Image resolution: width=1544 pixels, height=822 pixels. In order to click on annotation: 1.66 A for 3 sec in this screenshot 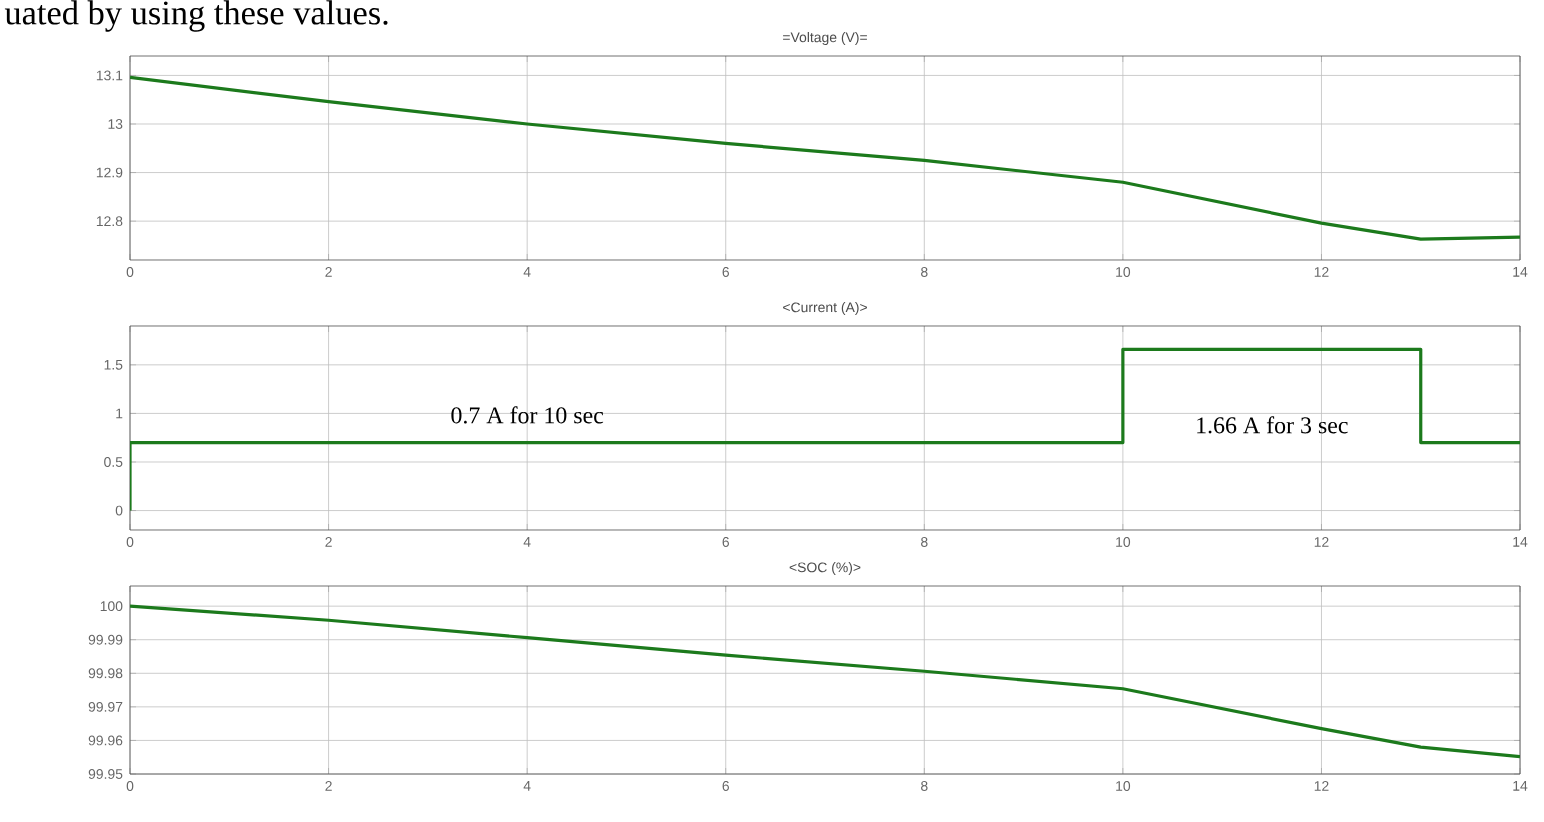, I will do `click(1272, 425)`.